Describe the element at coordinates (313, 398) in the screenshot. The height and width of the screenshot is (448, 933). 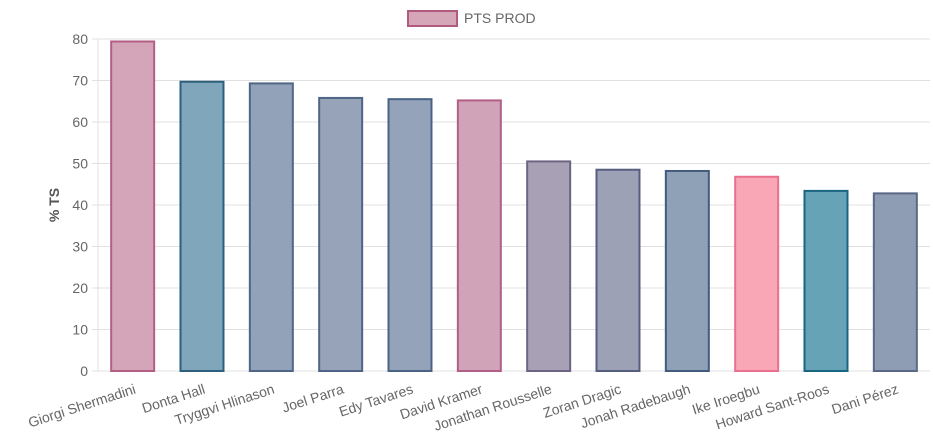
I see `x-tick-label: Joel Parra` at that location.